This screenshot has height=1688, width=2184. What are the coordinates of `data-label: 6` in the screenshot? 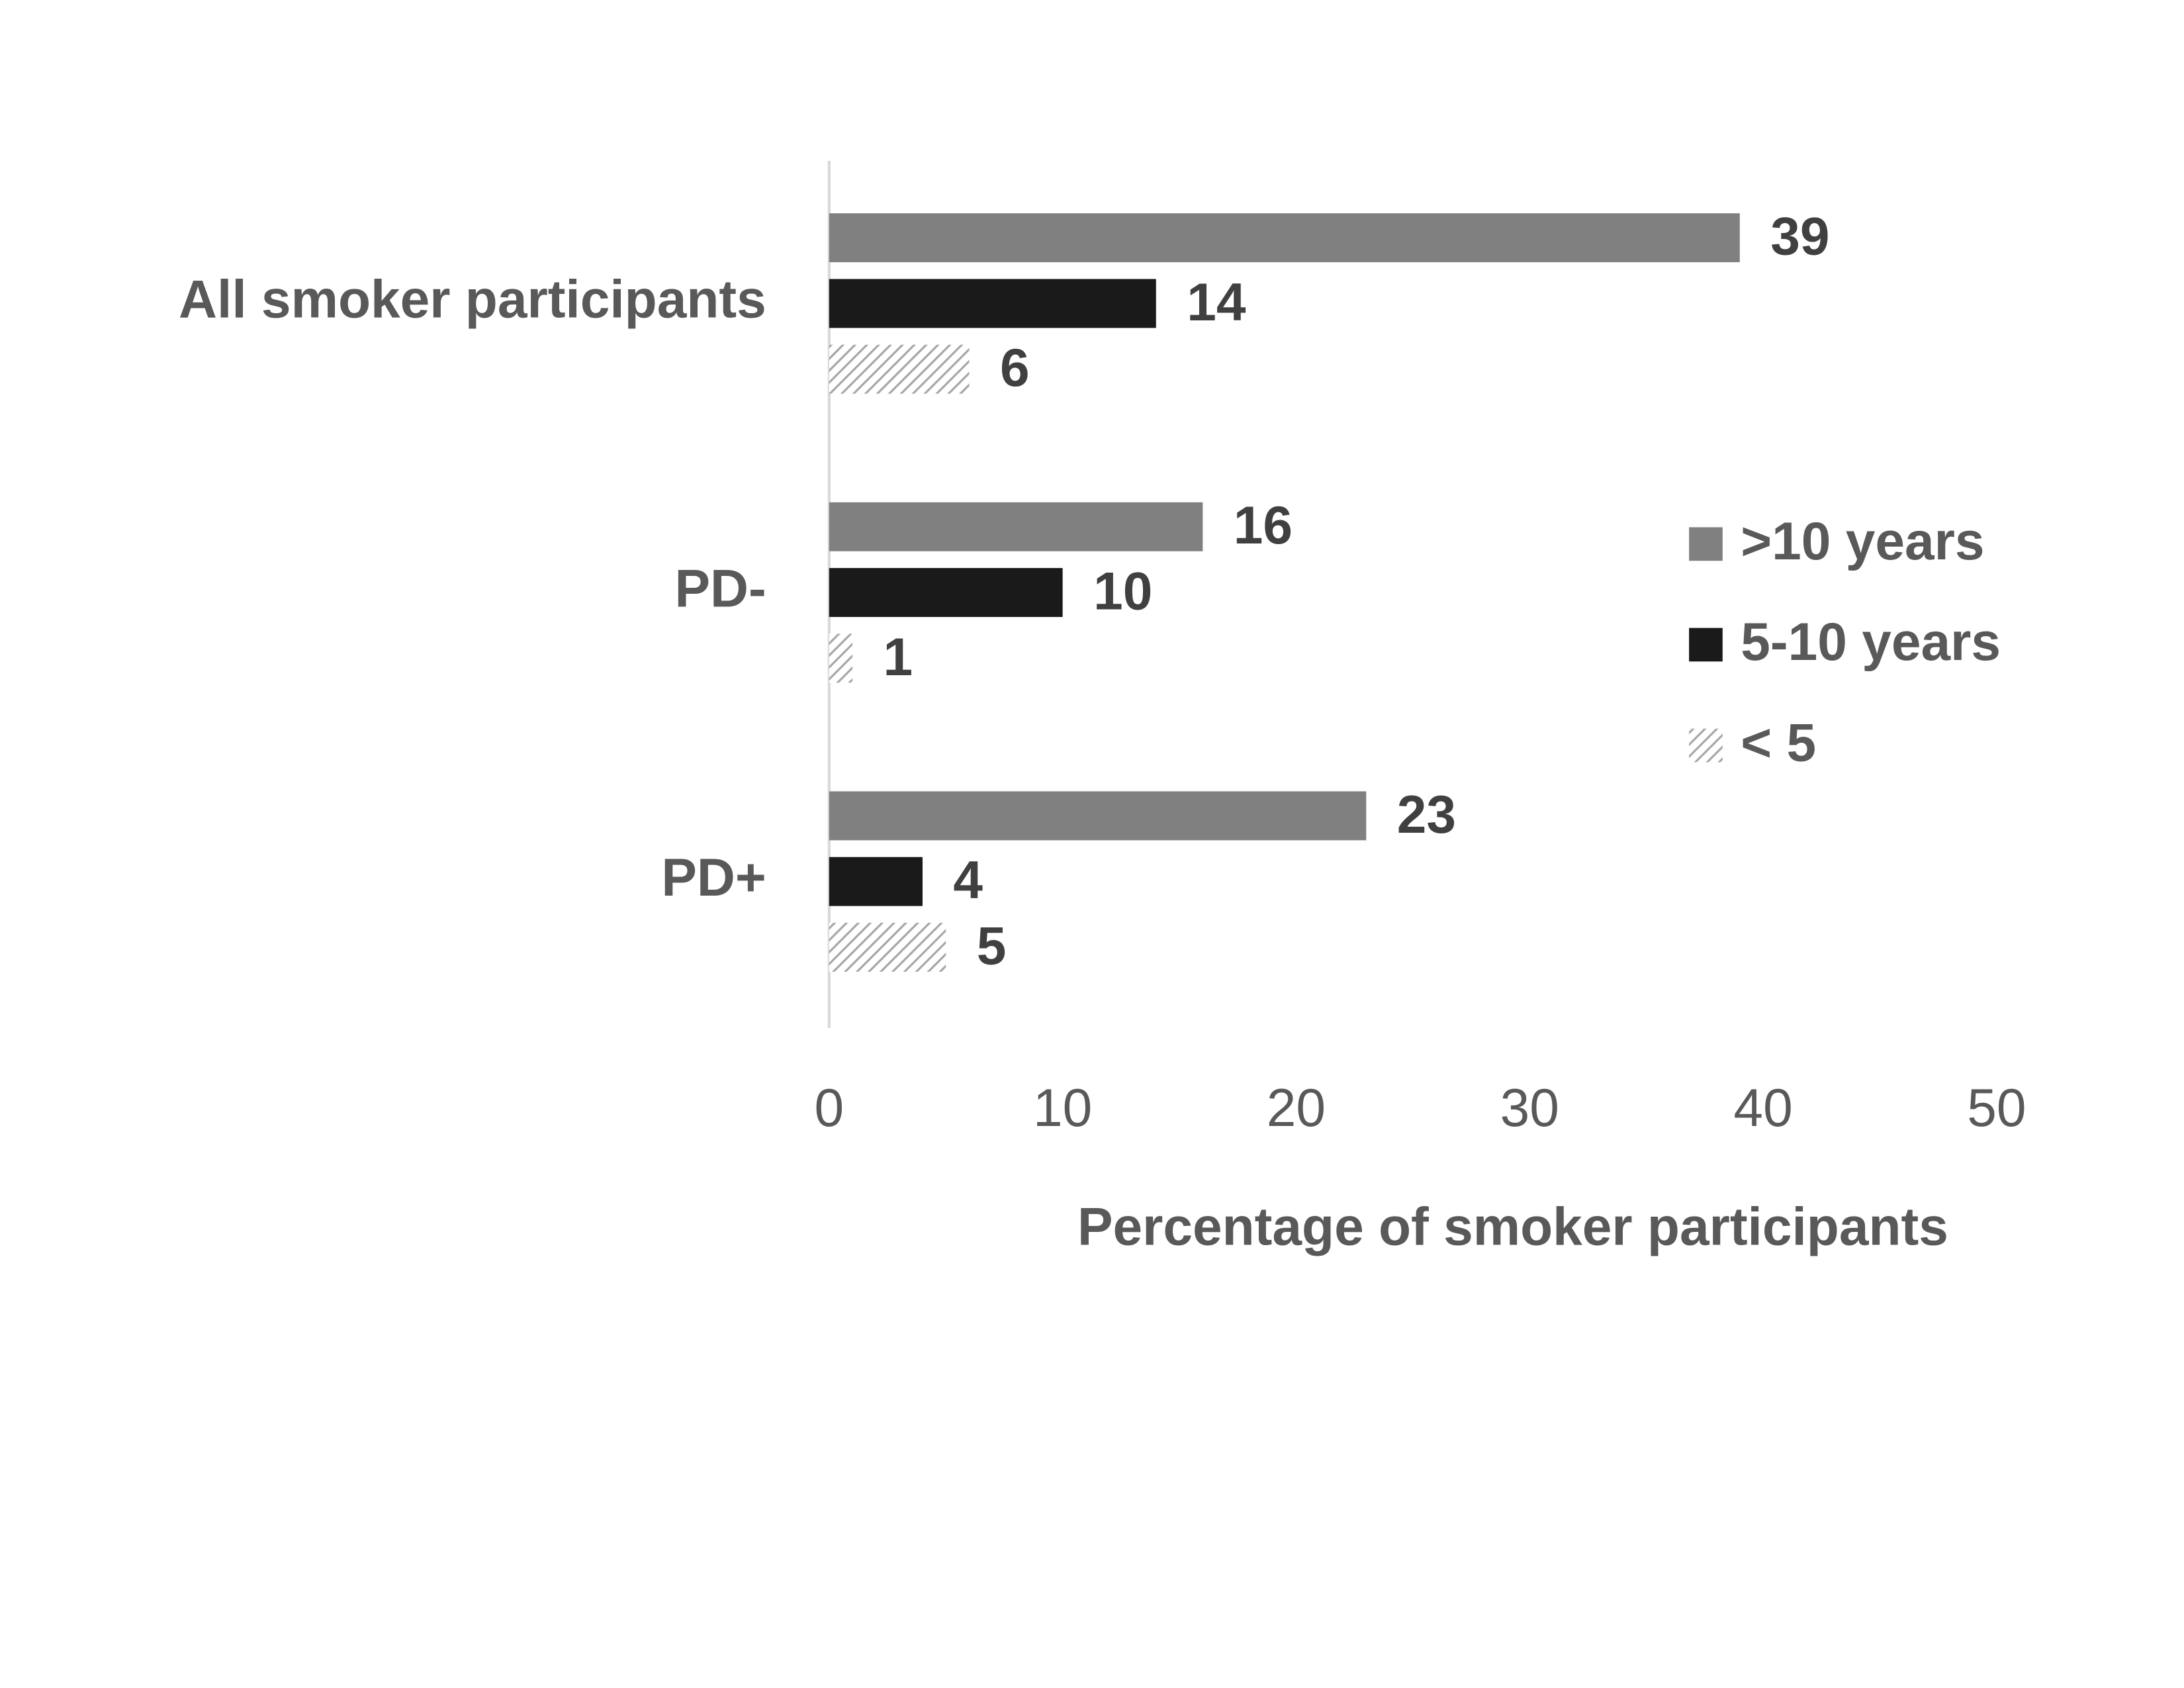 It's located at (1015, 368).